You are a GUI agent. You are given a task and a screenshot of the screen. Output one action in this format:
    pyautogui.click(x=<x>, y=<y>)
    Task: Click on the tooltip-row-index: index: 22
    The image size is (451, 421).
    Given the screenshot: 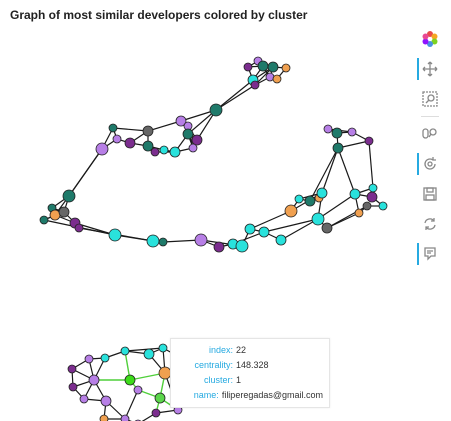 What is the action you would take?
    pyautogui.click(x=250, y=350)
    